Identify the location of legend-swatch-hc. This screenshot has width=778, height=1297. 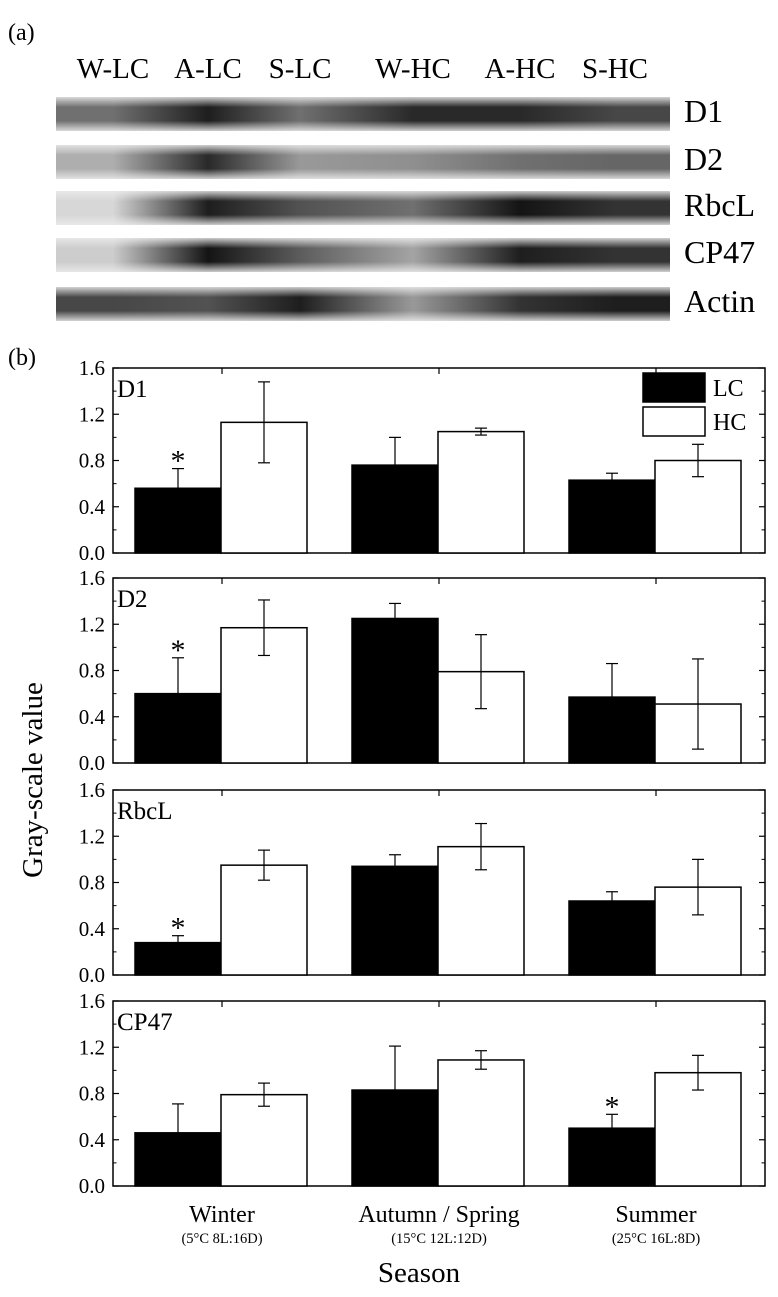
(674, 421).